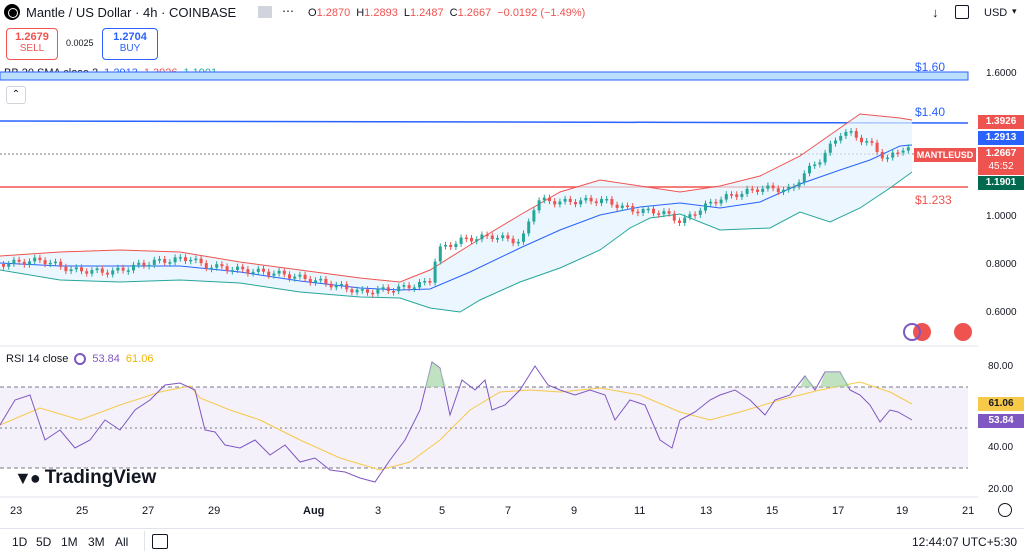 Image resolution: width=1024 pixels, height=557 pixels. What do you see at coordinates (96, 542) in the screenshot?
I see `range-3m-button: 3M` at bounding box center [96, 542].